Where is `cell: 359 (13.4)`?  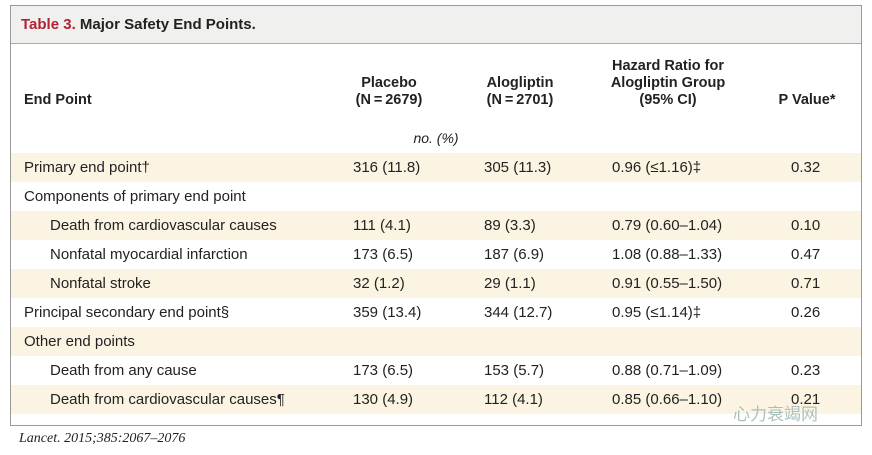 cell: 359 (13.4) is located at coordinates (387, 312).